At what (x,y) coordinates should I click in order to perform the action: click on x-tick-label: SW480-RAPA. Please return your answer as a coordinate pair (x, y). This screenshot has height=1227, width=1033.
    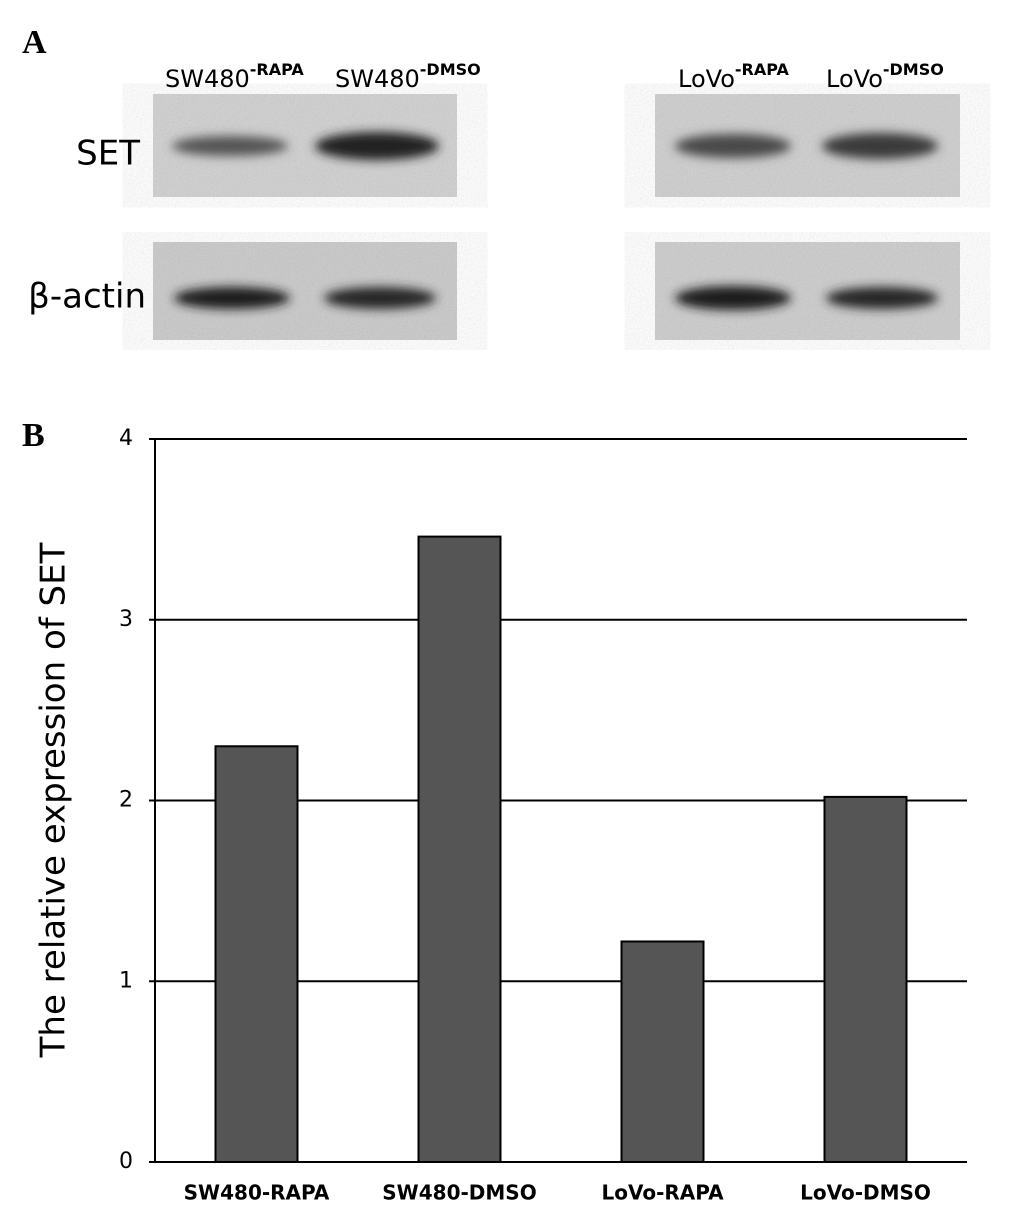
    Looking at the image, I should click on (257, 1193).